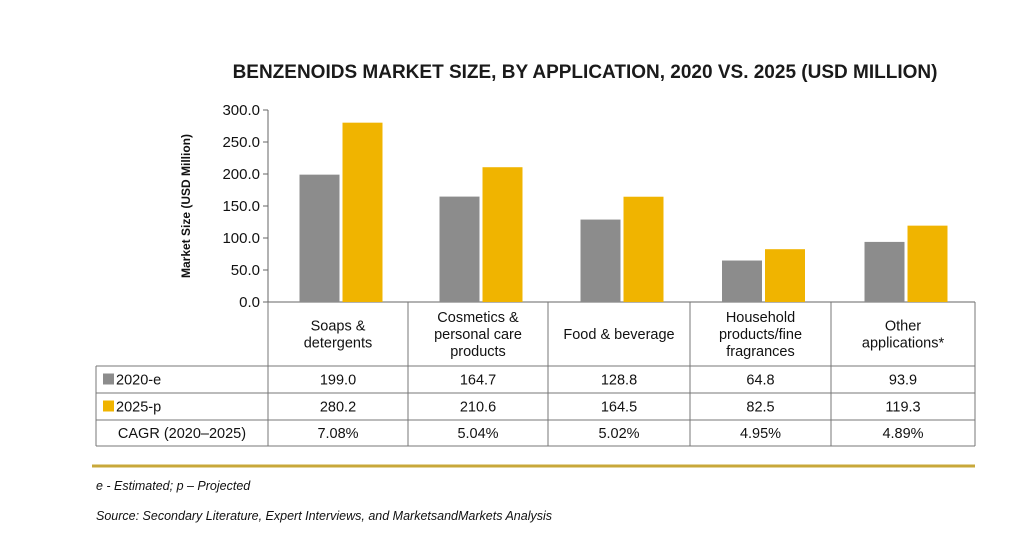 This screenshot has height=555, width=1024. I want to click on data-label: 210.6, so click(478, 408).